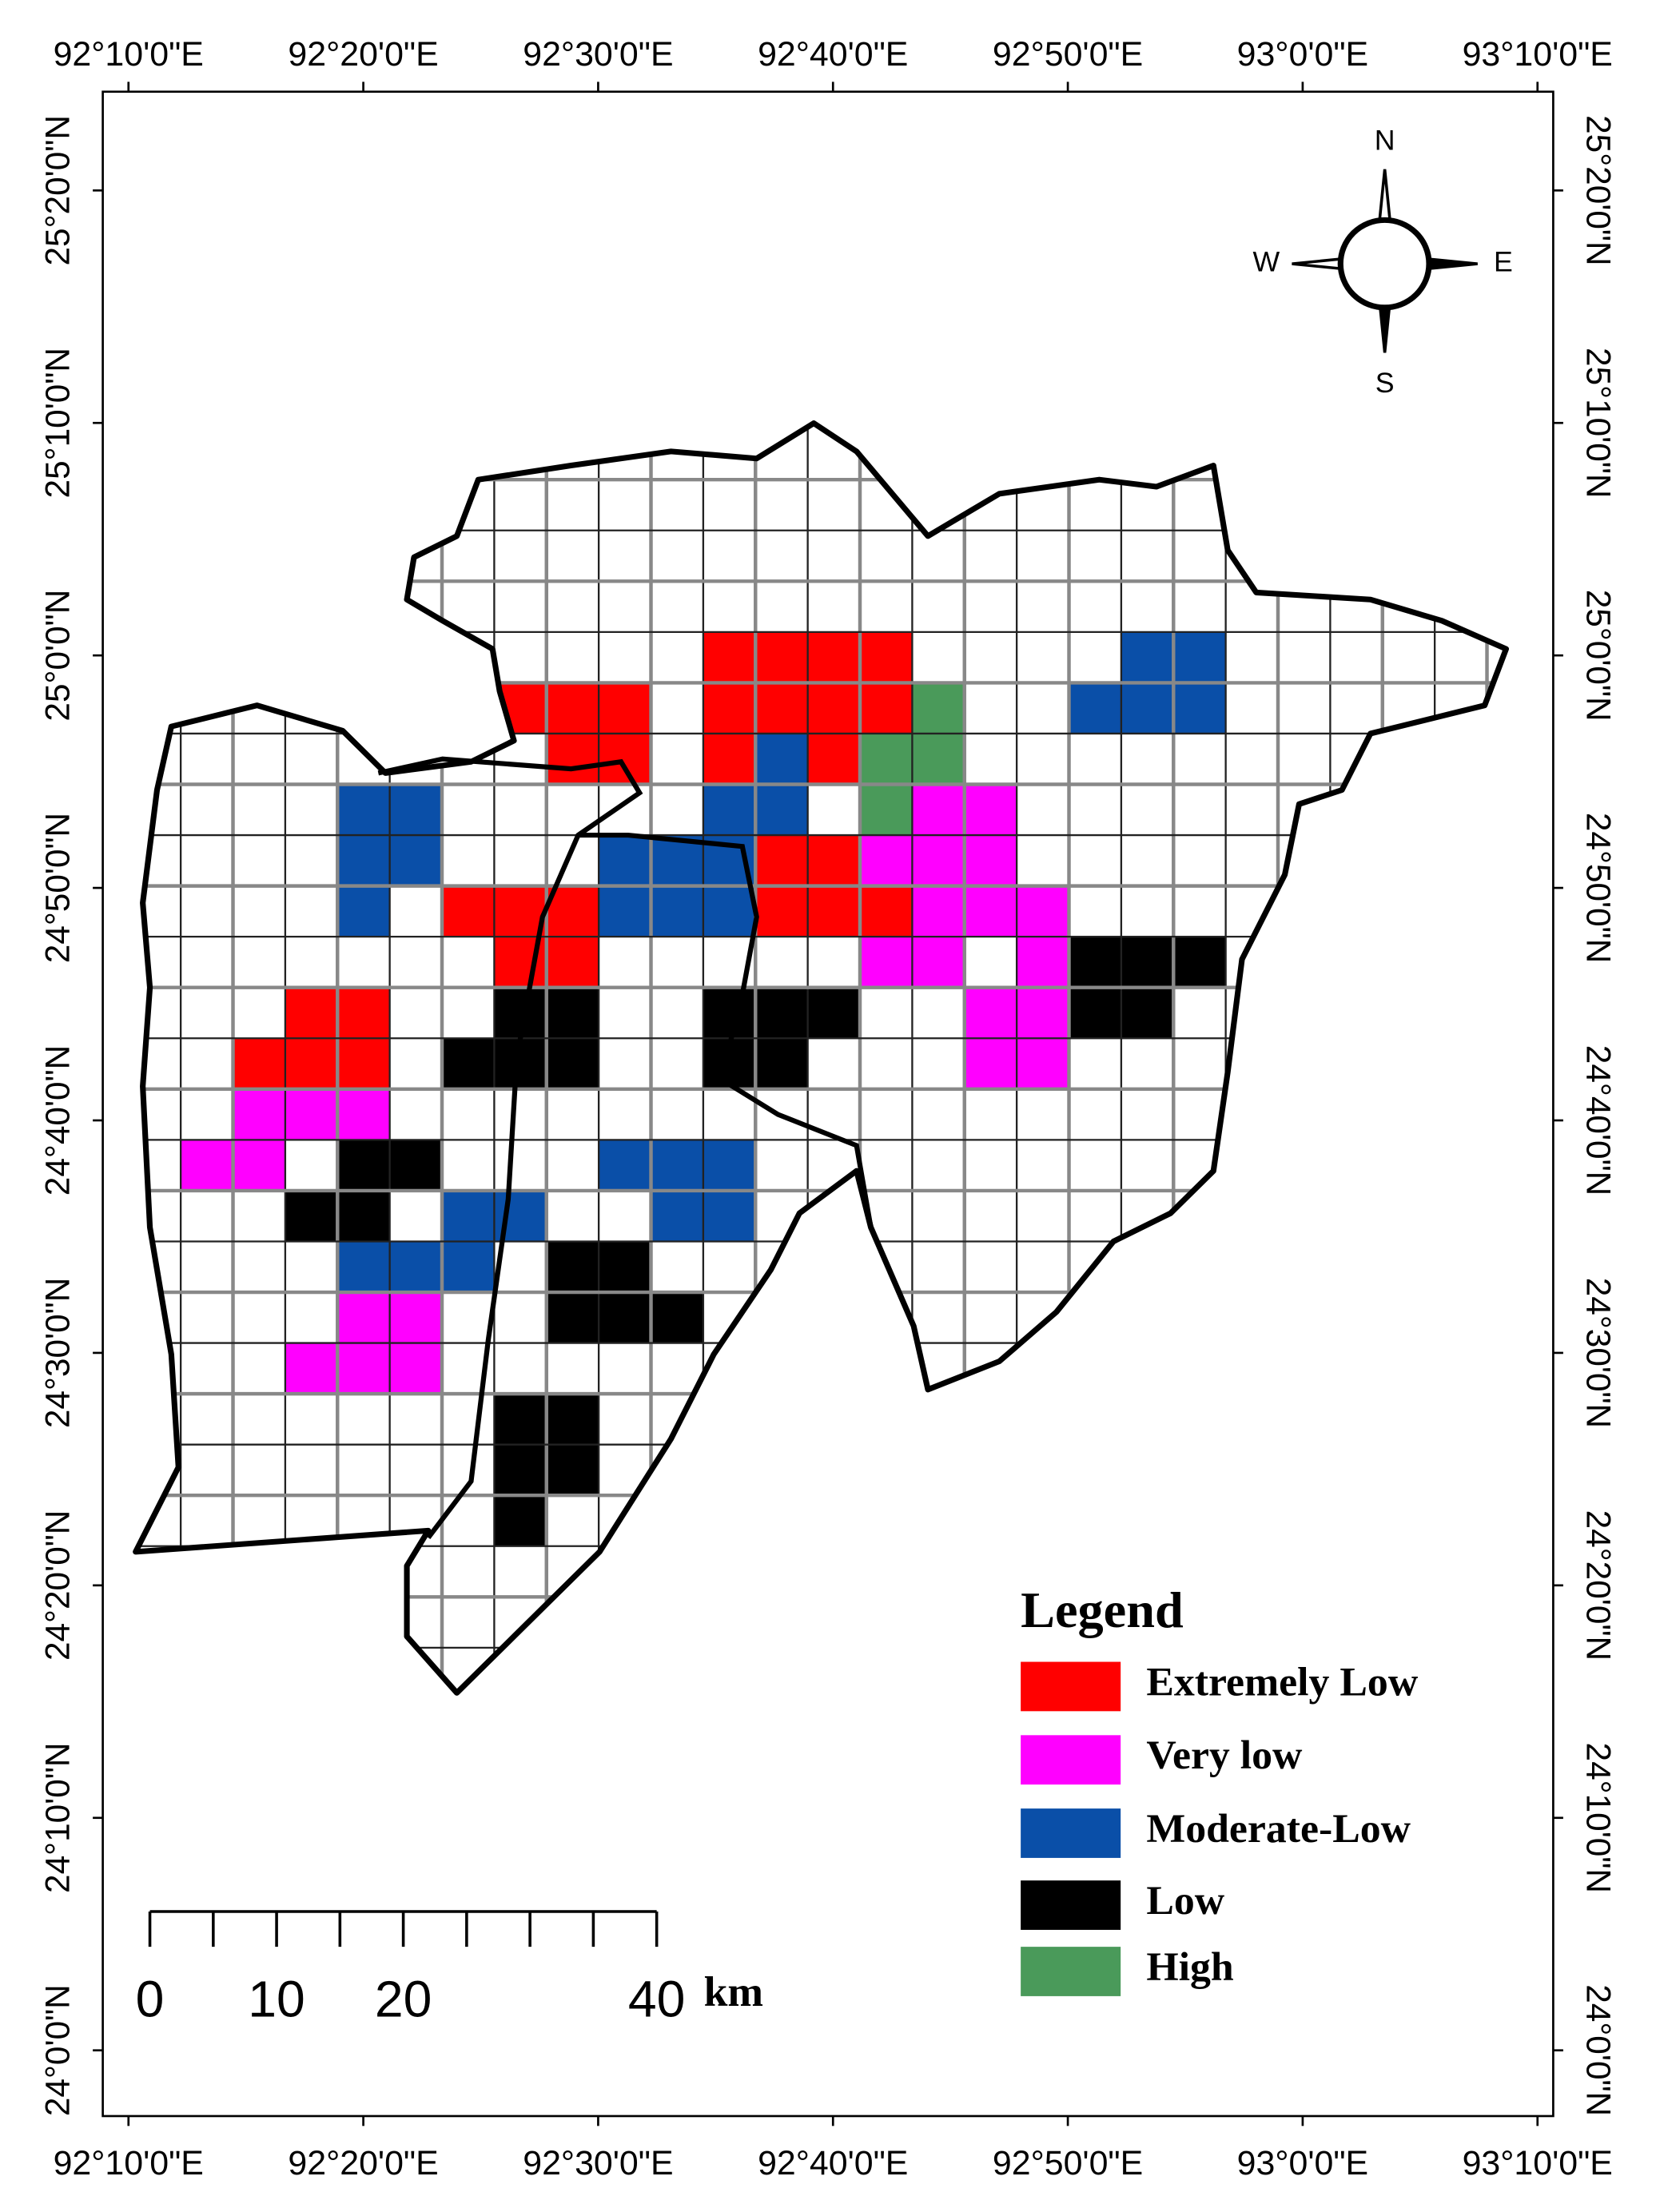  I want to click on compass-label: S, so click(1385, 383).